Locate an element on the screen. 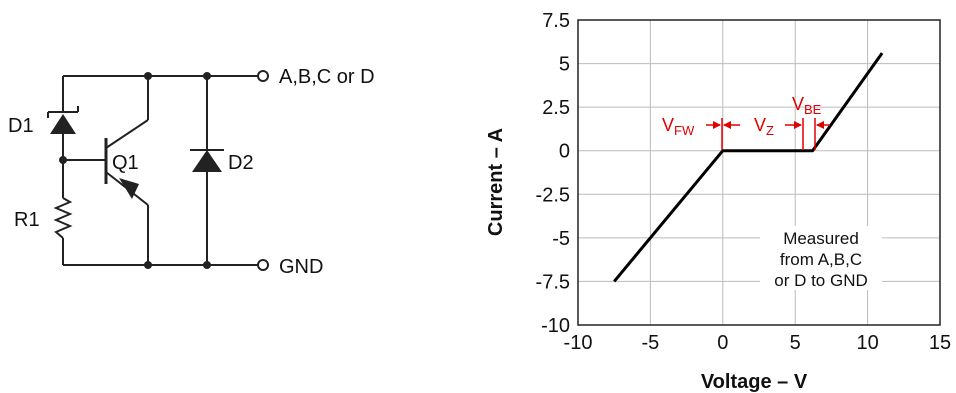 The image size is (956, 393). output-terminal is located at coordinates (263, 76).